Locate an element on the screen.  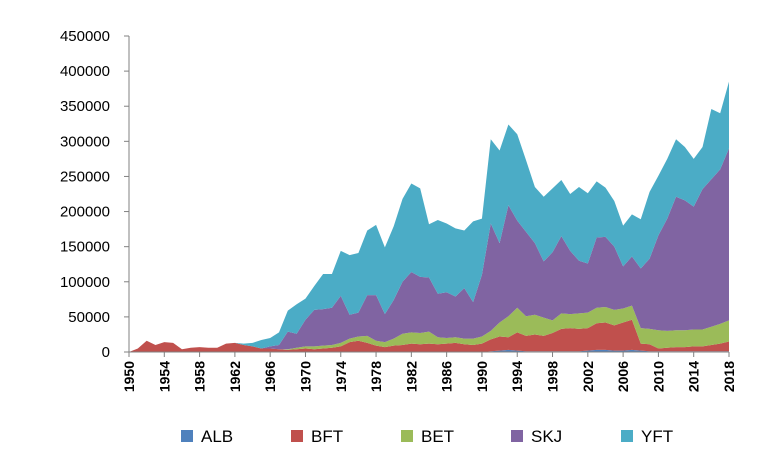
x-tick-label: 2018 is located at coordinates (729, 376).